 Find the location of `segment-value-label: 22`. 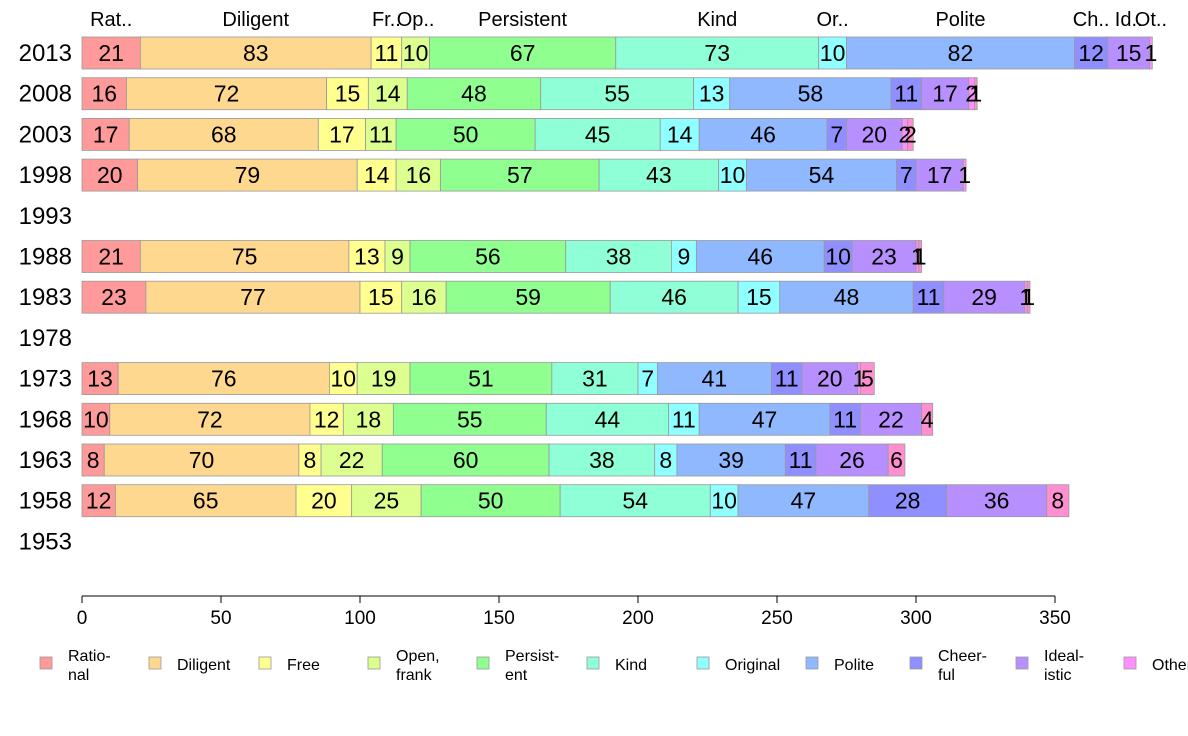

segment-value-label: 22 is located at coordinates (891, 419).